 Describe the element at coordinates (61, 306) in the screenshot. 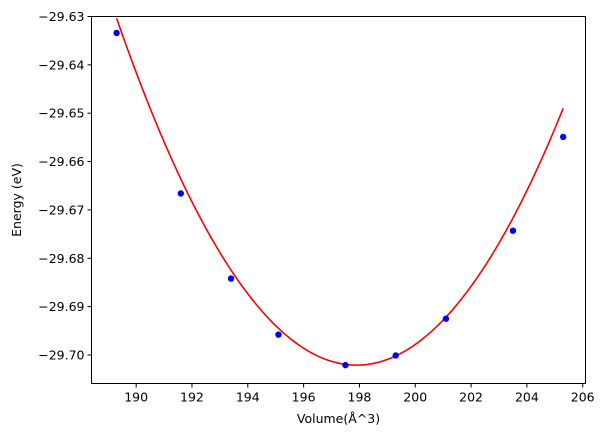

I see `y-tick-label: −29.69` at that location.